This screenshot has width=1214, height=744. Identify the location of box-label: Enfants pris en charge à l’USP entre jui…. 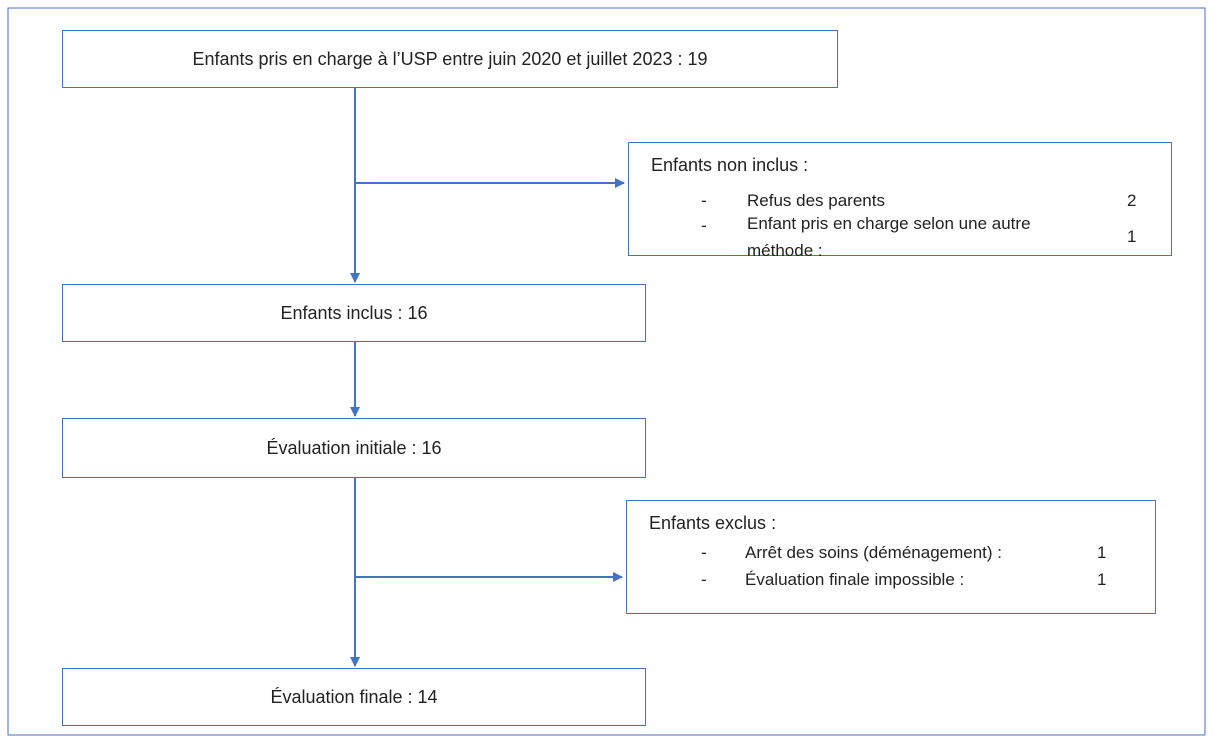
(450, 58).